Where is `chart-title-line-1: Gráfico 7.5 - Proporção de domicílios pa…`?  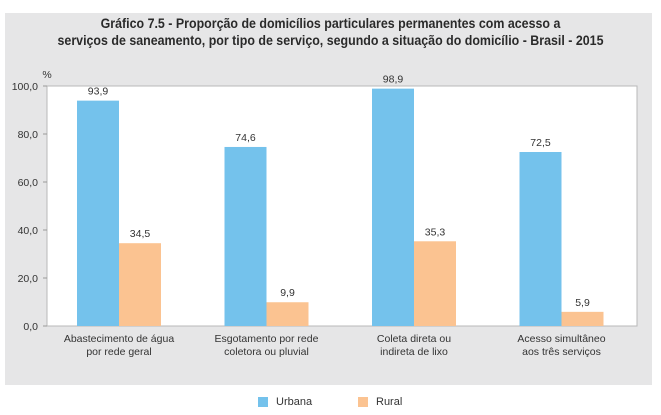
chart-title-line-1: Gráfico 7.5 - Proporção de domicílios pa… is located at coordinates (330, 23).